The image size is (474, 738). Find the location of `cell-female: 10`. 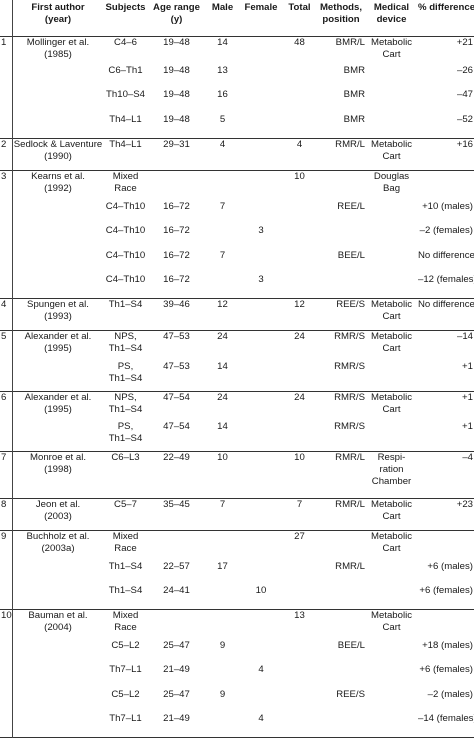

cell-female: 10 is located at coordinates (261, 591).